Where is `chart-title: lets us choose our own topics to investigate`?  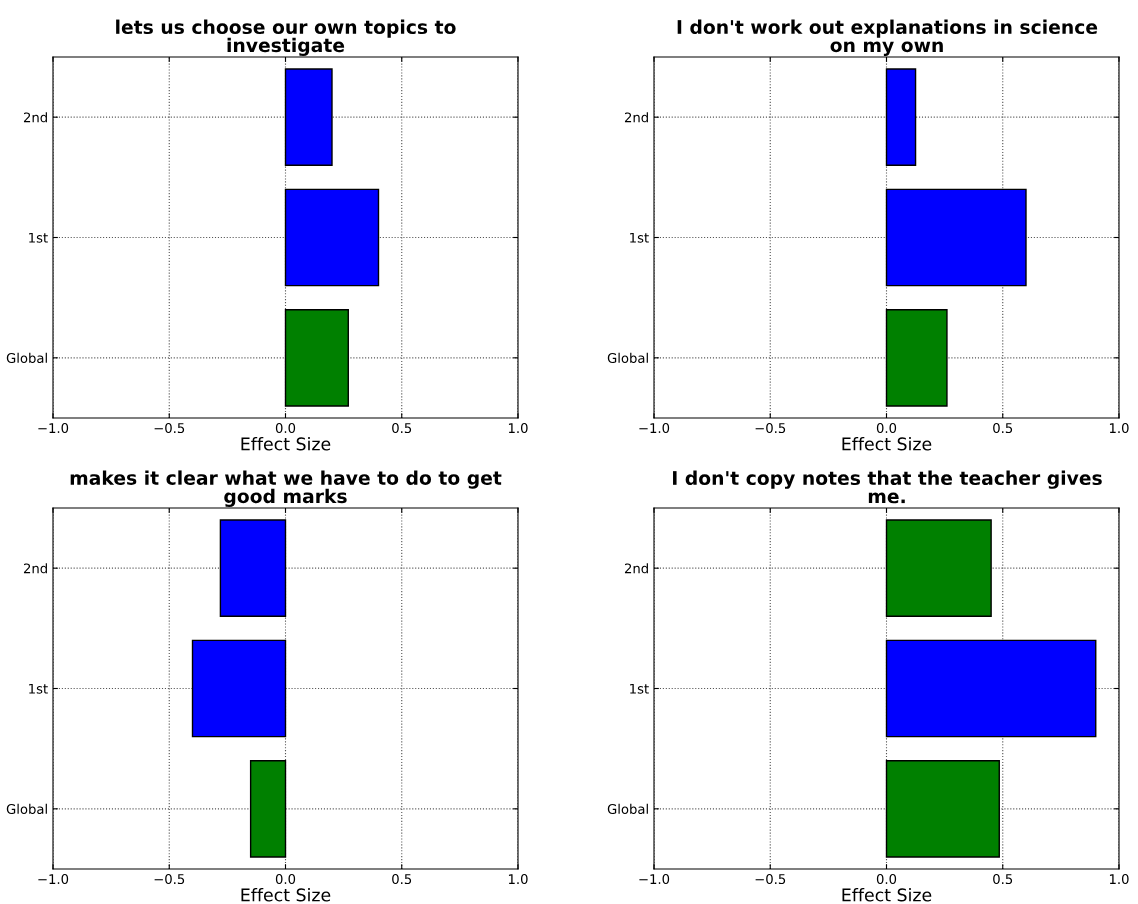 chart-title: lets us choose our own topics to investigate is located at coordinates (286, 37).